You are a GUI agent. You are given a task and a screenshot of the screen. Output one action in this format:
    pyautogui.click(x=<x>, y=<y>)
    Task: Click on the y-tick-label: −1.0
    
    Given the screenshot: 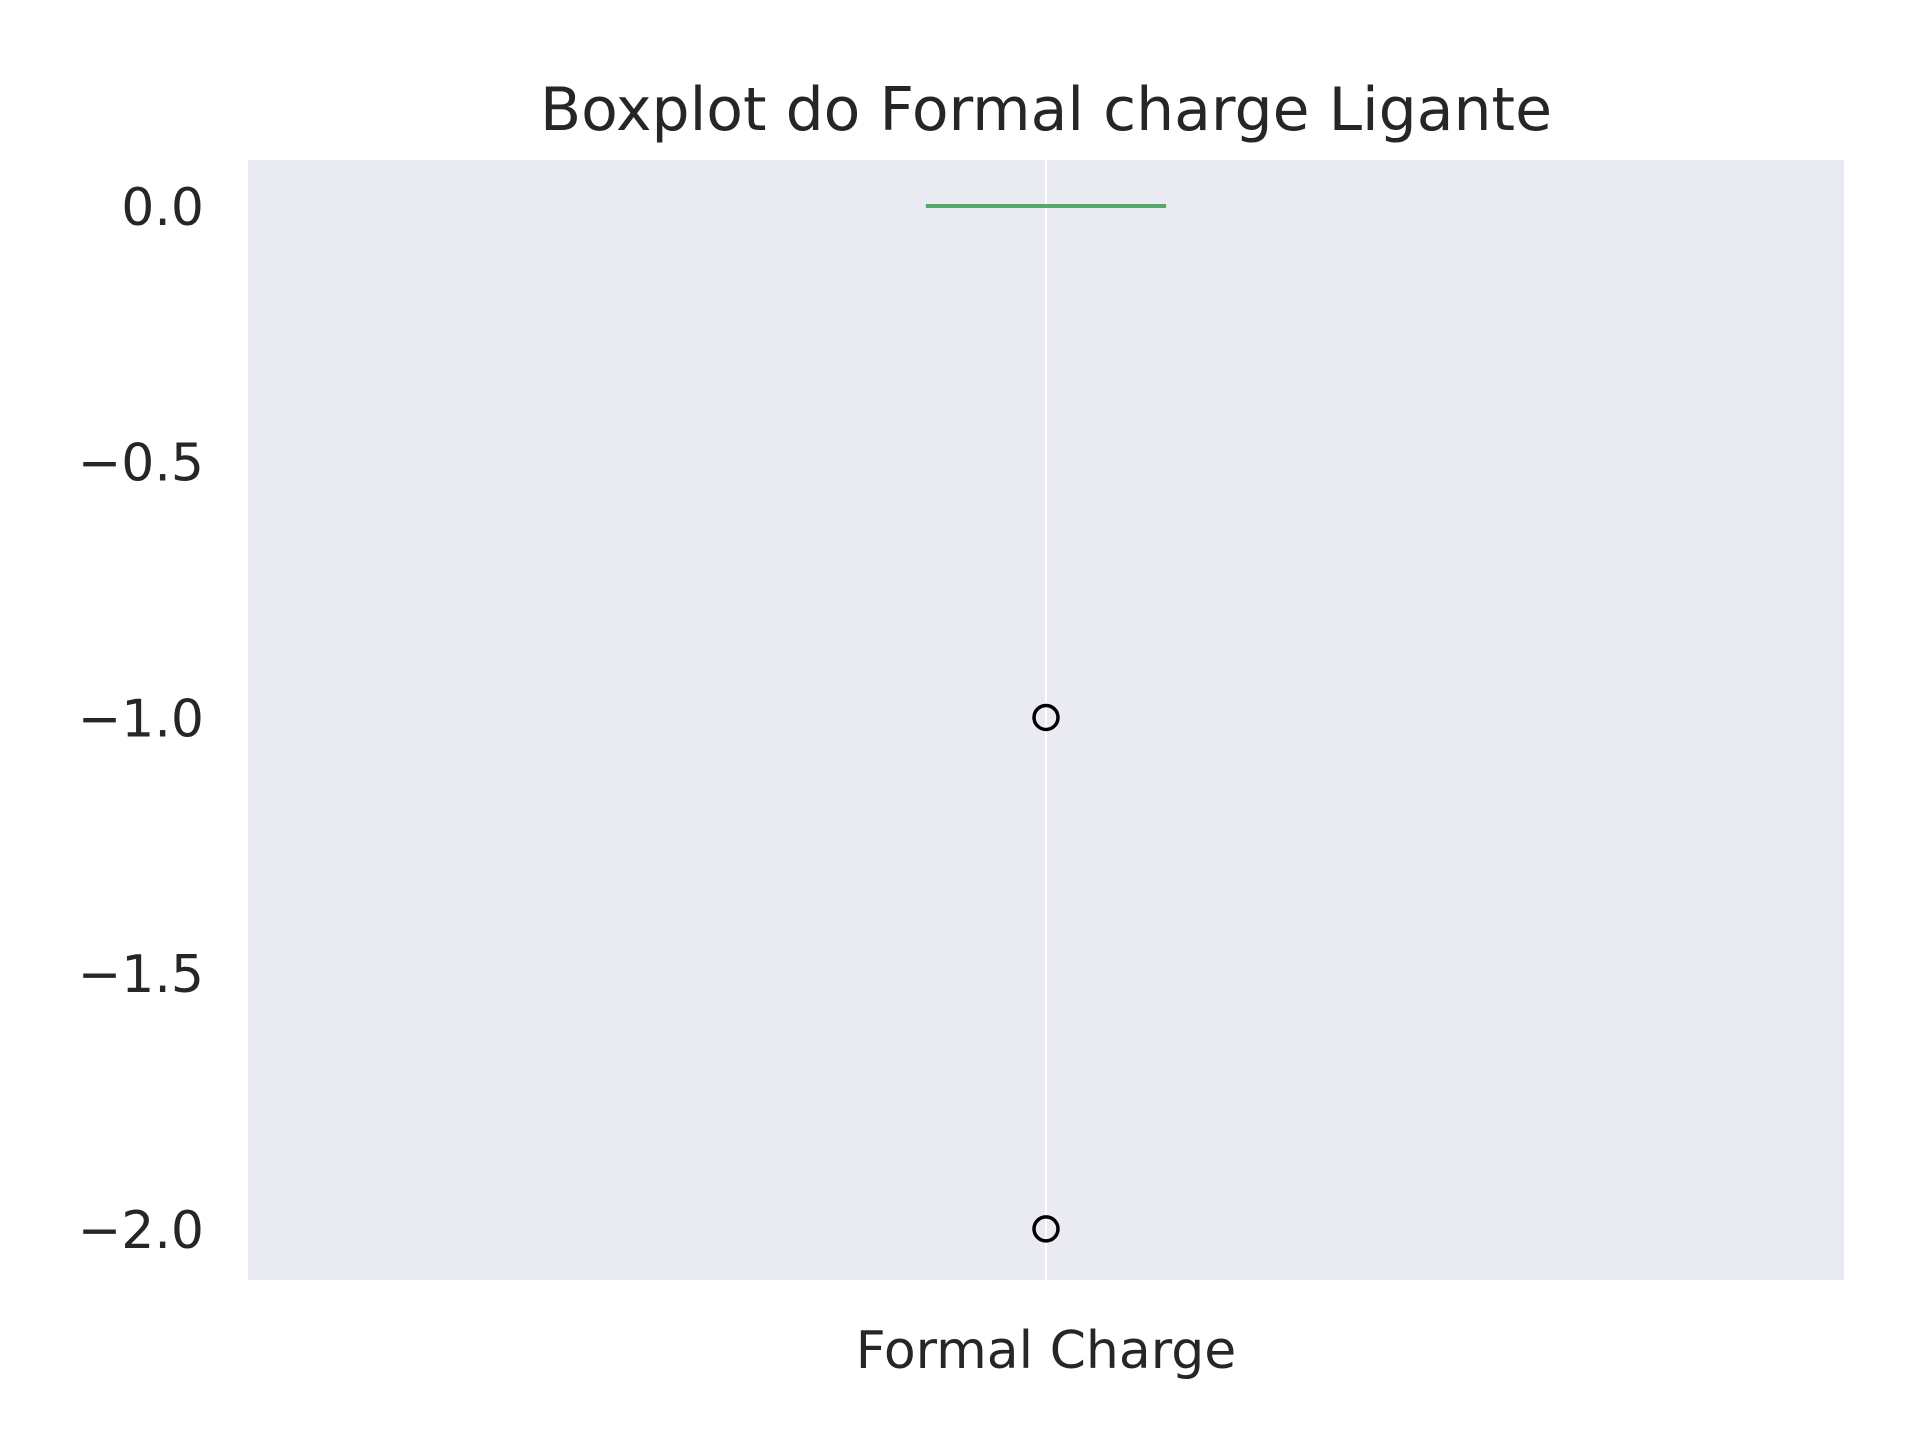 What is the action you would take?
    pyautogui.click(x=141, y=719)
    